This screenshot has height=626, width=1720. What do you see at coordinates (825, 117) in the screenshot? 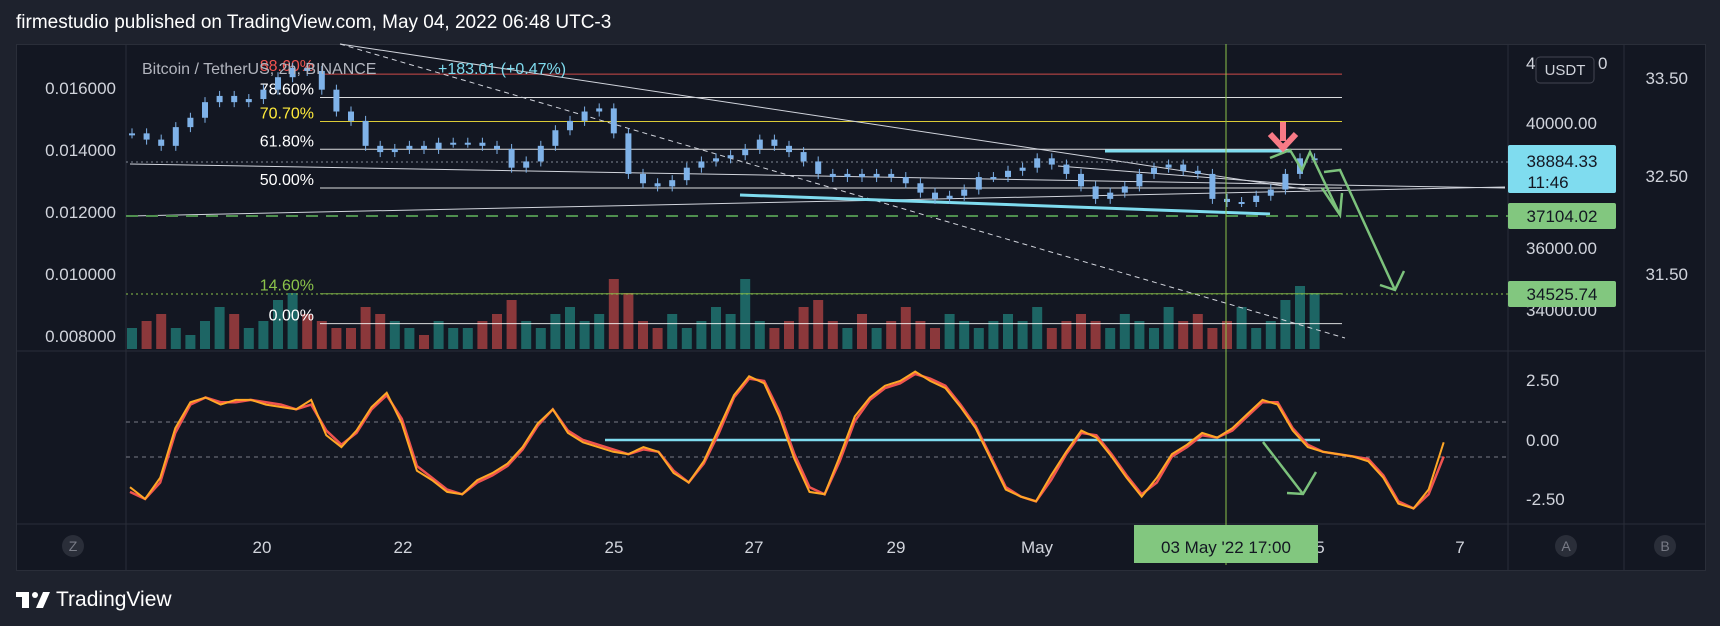
I see `trendline-upper` at bounding box center [825, 117].